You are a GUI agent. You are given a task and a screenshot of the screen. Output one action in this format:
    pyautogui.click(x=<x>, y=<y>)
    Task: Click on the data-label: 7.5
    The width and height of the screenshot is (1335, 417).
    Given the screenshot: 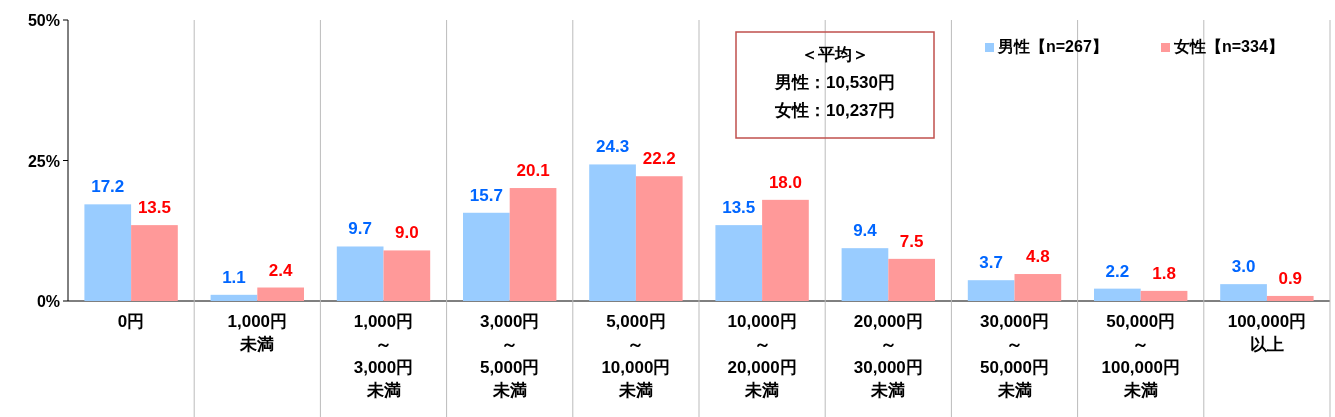 What is the action you would take?
    pyautogui.click(x=911, y=241)
    